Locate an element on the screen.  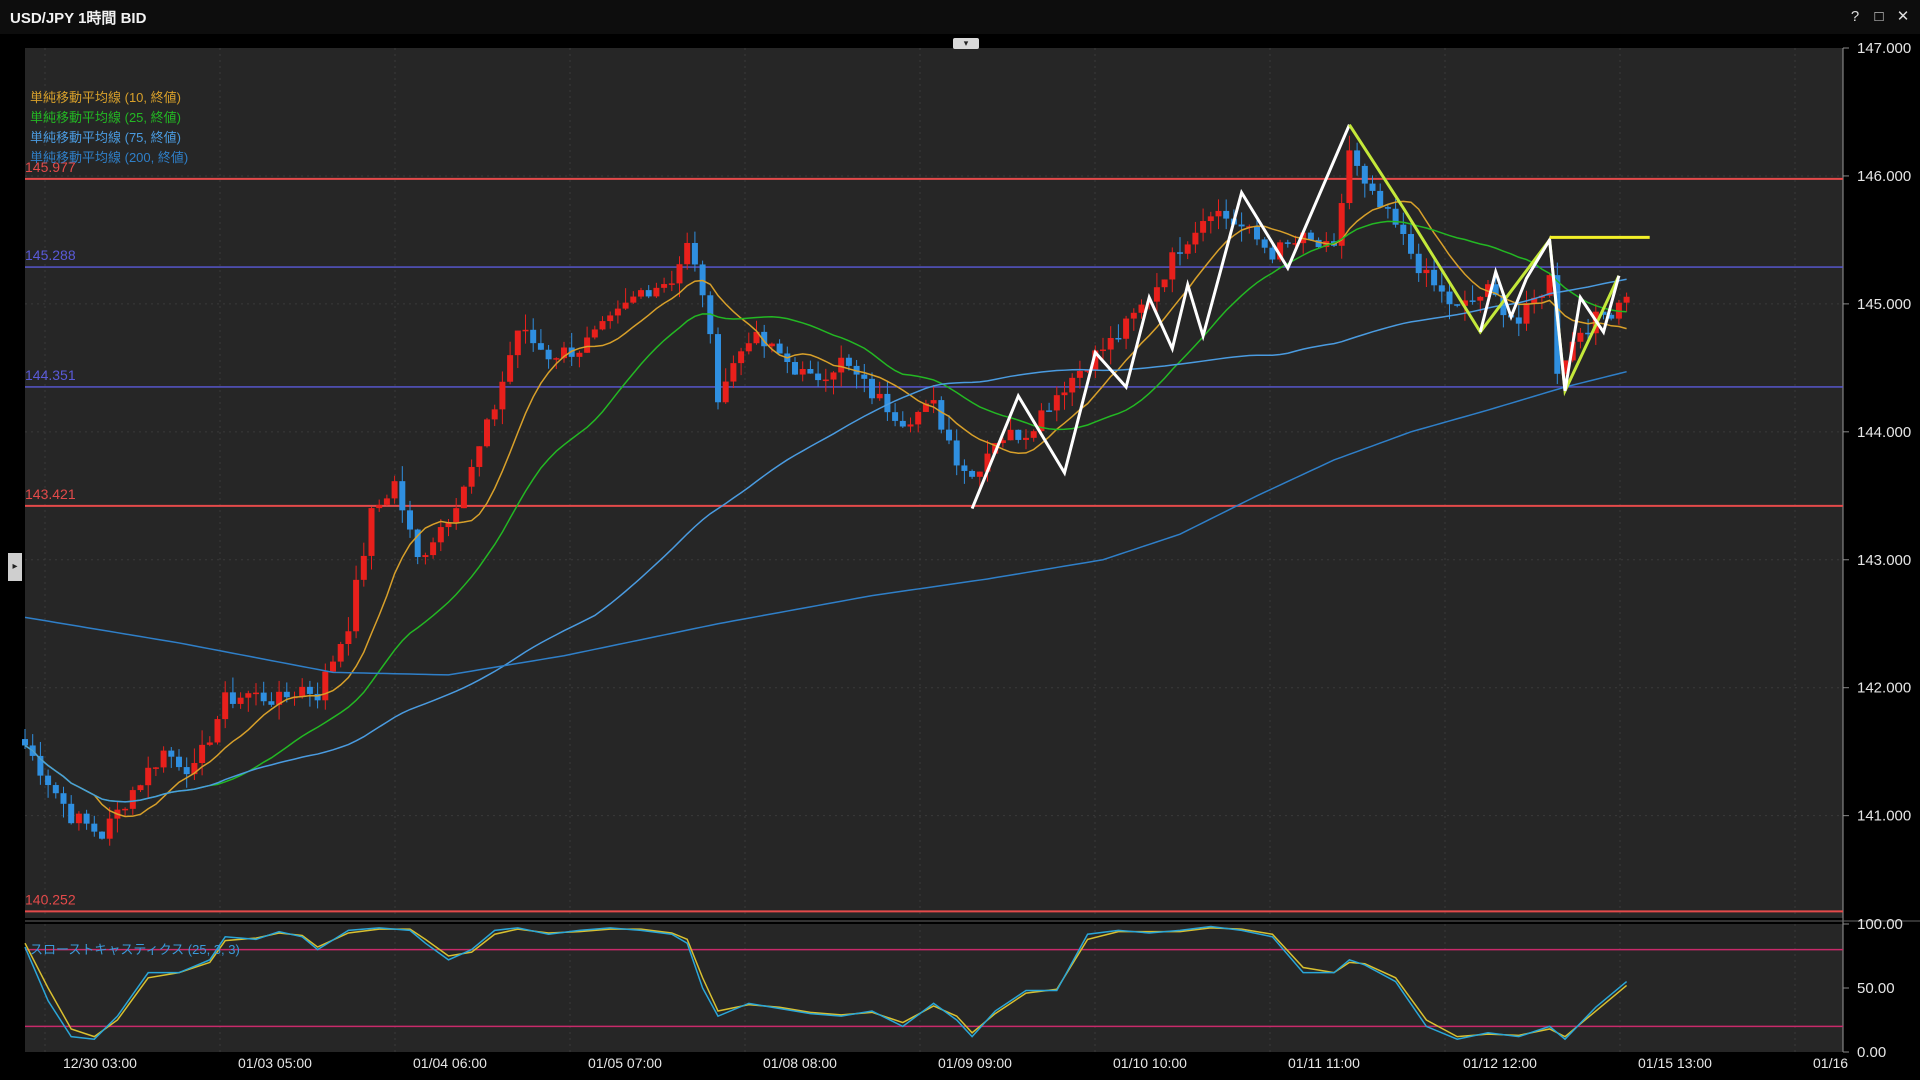
osc-y-tick-label: 100.00 is located at coordinates (1880, 924).